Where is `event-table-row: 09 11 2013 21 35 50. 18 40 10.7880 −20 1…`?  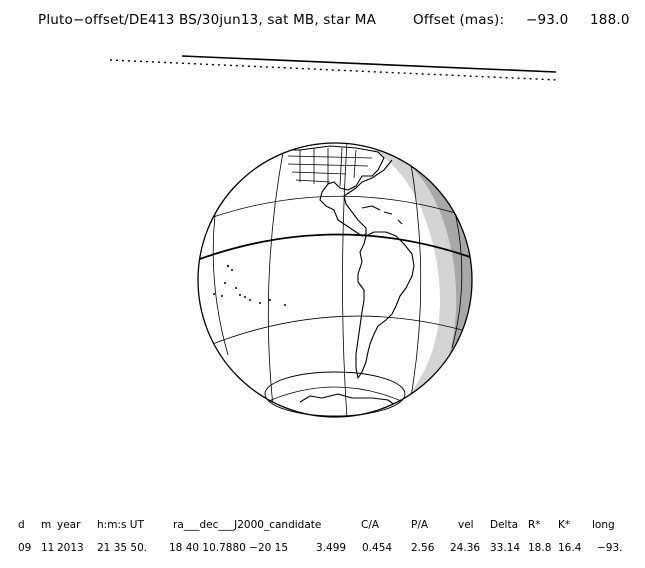 event-table-row: 09 11 2013 21 35 50. 18 40 10.7880 −20 1… is located at coordinates (322, 549).